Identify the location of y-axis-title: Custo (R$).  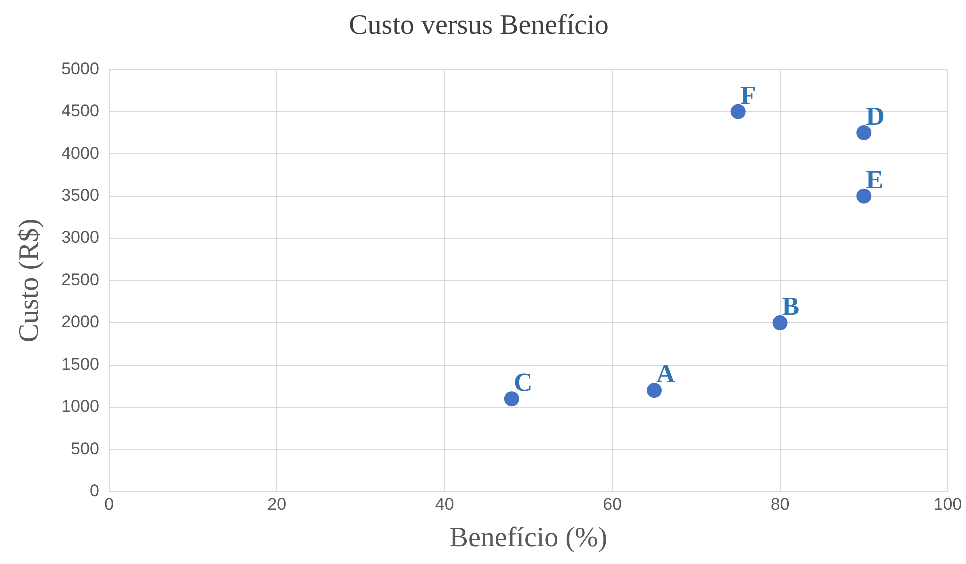
(30, 280).